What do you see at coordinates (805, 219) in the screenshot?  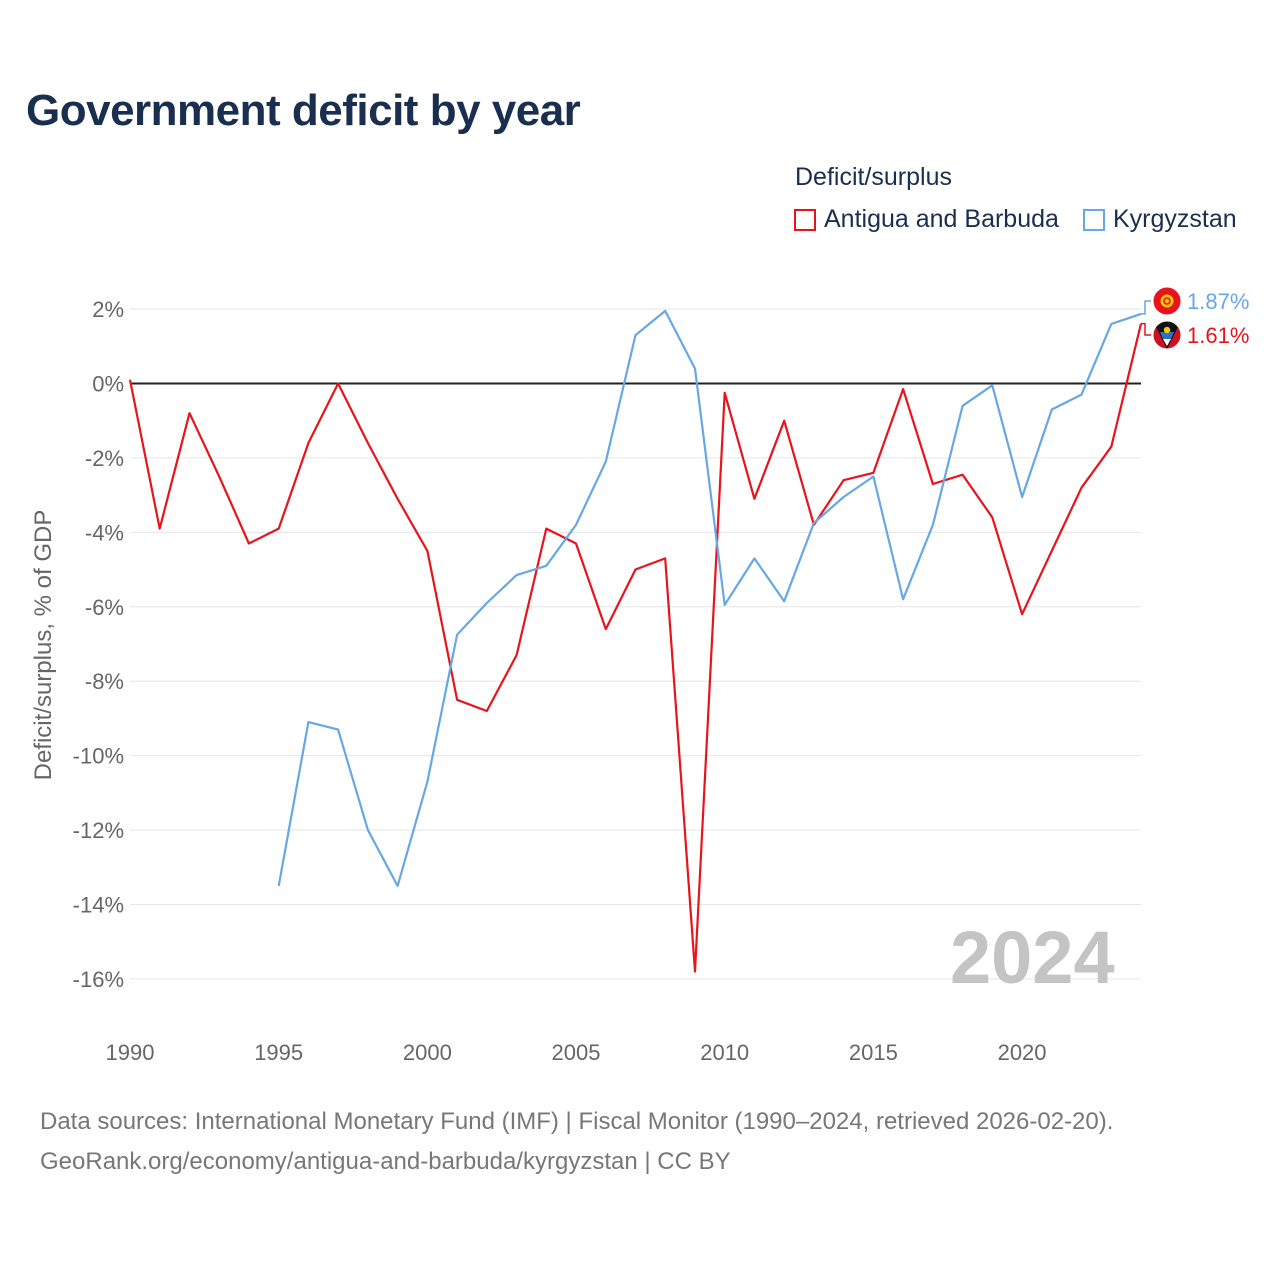 I see `legend-swatch-antigua` at bounding box center [805, 219].